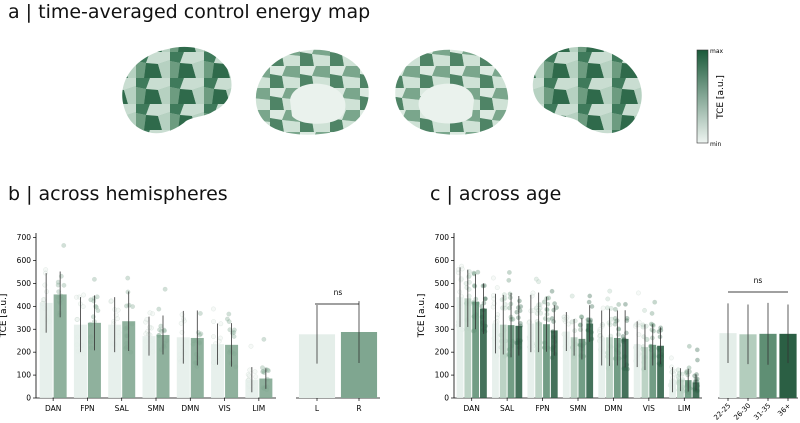  What do you see at coordinates (442, 329) in the screenshot?
I see `y-tick-label: 300` at bounding box center [442, 329].